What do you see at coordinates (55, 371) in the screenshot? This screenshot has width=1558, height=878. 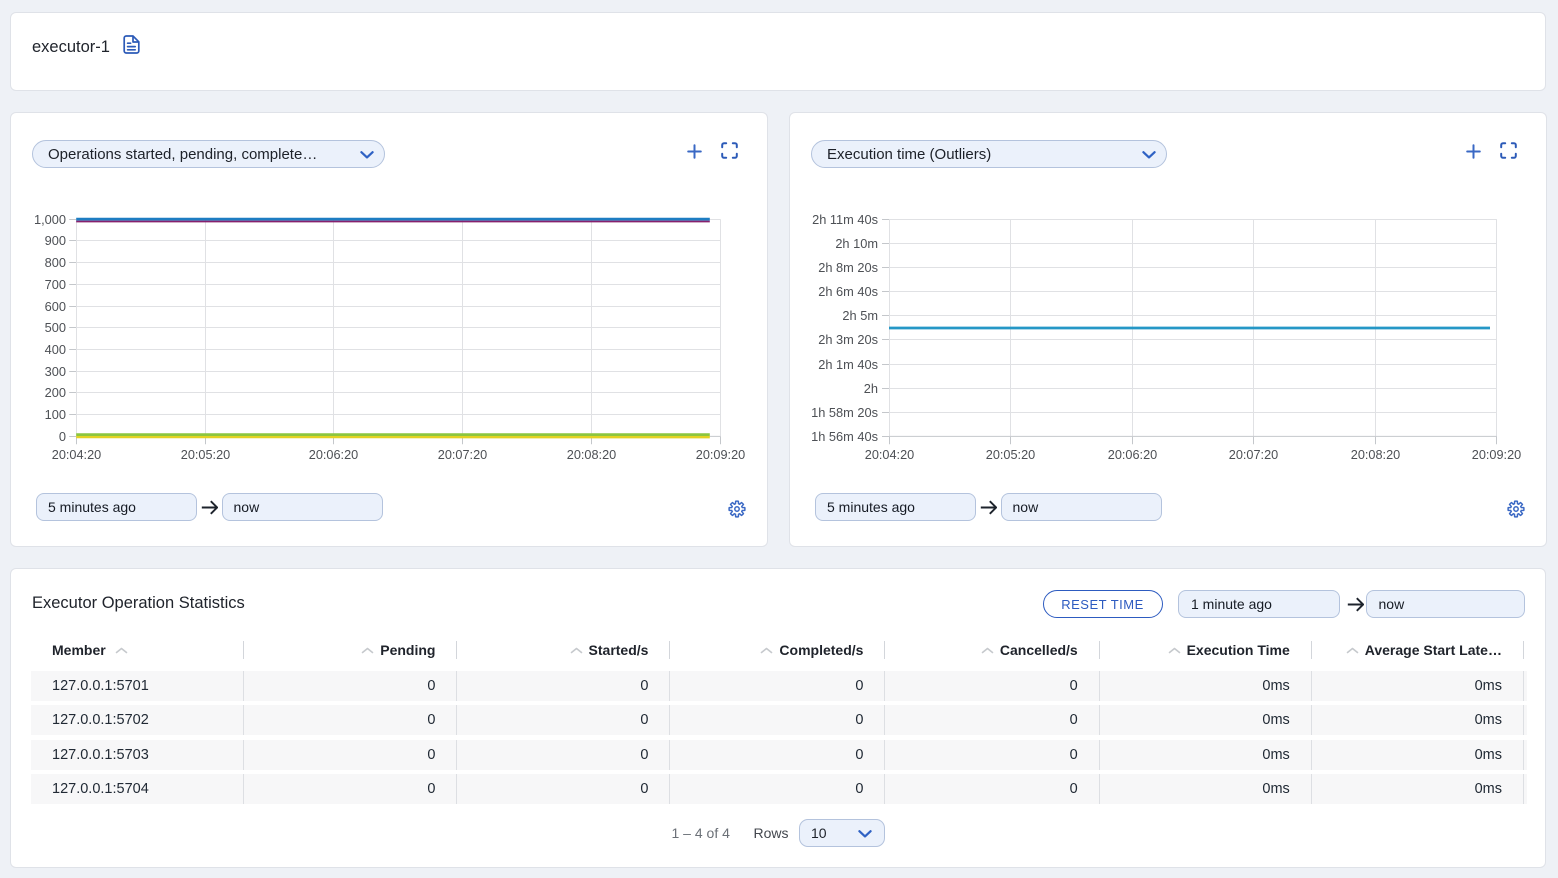 I see `svg-text: 300` at bounding box center [55, 371].